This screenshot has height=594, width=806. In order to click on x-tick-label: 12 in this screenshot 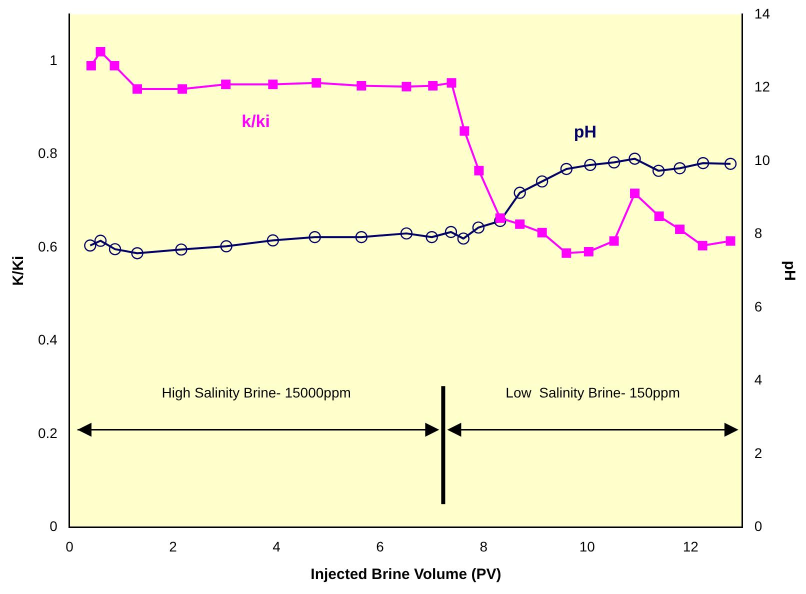, I will do `click(690, 546)`.